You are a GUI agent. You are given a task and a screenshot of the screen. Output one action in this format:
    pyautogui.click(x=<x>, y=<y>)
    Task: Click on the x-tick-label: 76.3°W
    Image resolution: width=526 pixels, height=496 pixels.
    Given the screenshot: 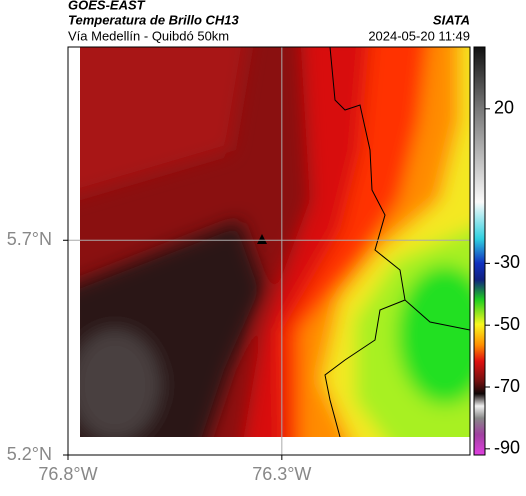 What is the action you would take?
    pyautogui.click(x=281, y=474)
    